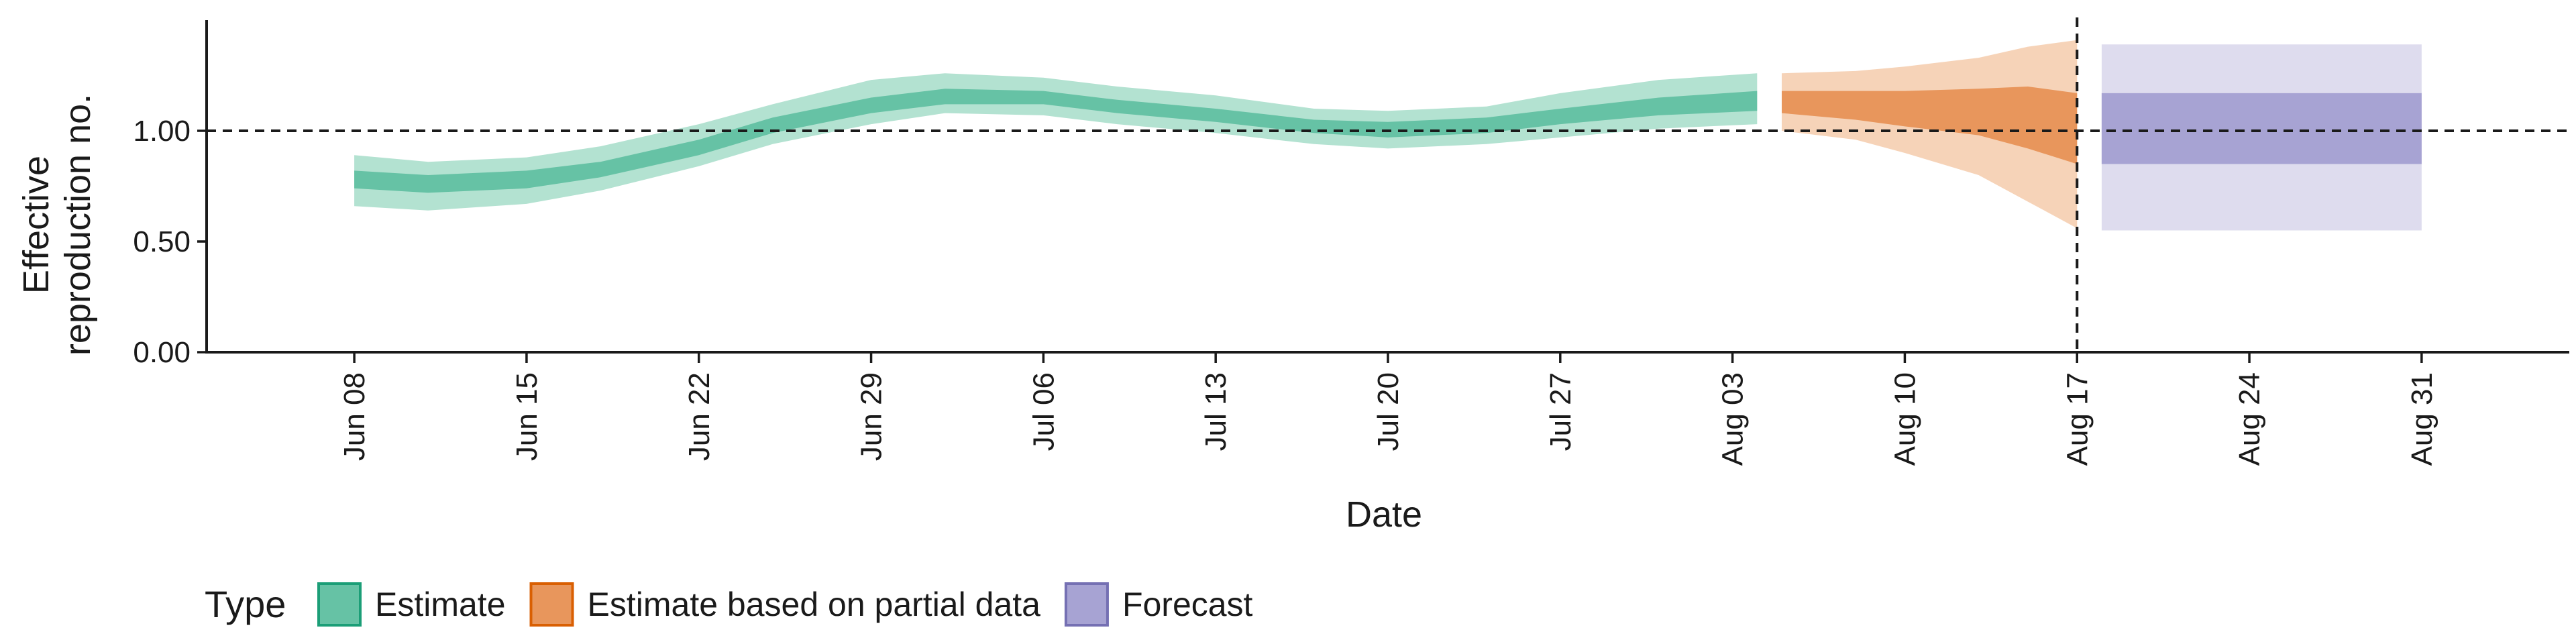  What do you see at coordinates (440, 604) in the screenshot?
I see `legend-label-estimate: Estimate` at bounding box center [440, 604].